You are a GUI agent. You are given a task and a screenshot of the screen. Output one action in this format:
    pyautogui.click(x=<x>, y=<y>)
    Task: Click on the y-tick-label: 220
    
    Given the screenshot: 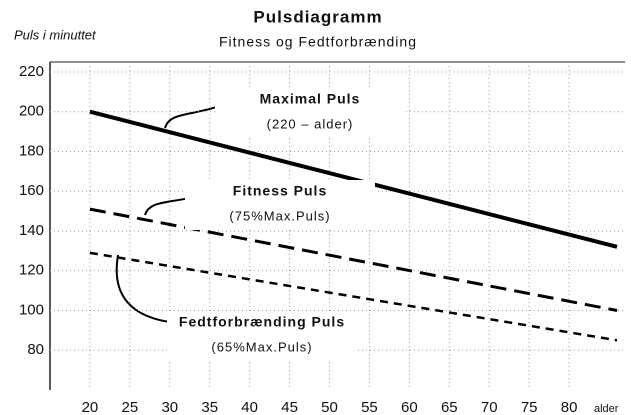 What is the action you would take?
    pyautogui.click(x=31, y=71)
    